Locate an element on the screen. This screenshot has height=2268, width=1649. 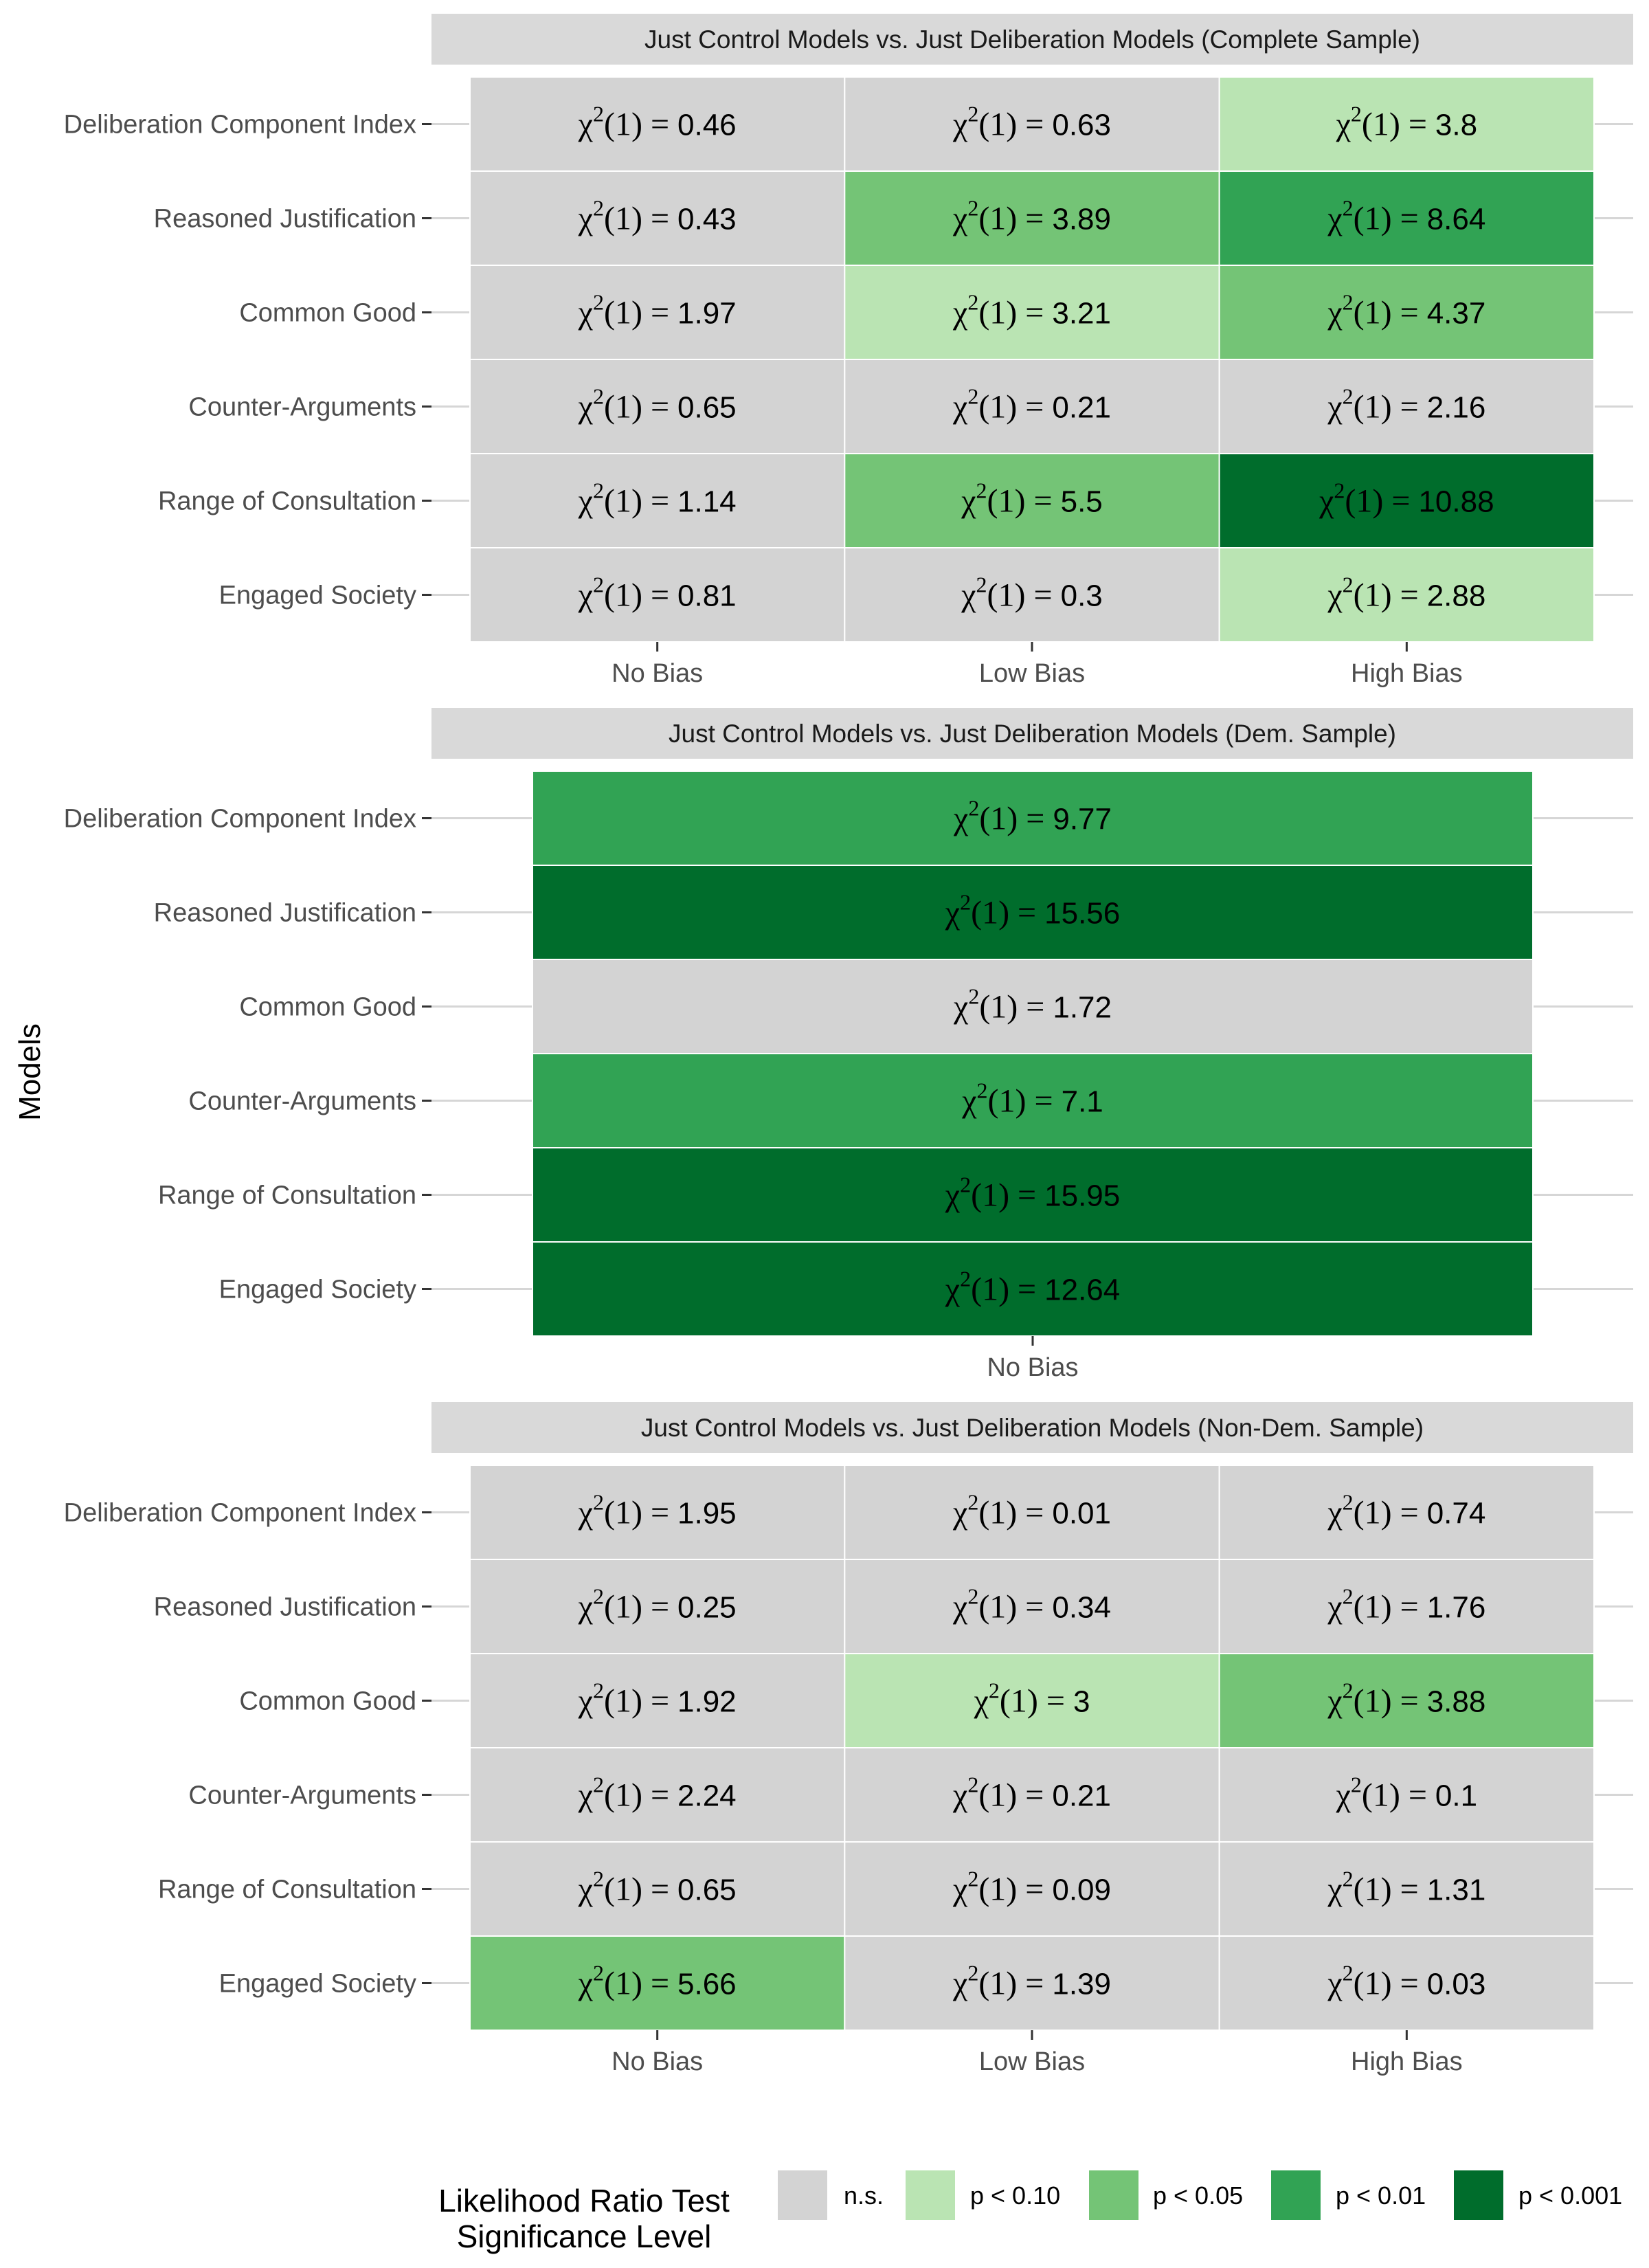
cell-label: χ2(1) = 0.1 is located at coordinates (1407, 1793).